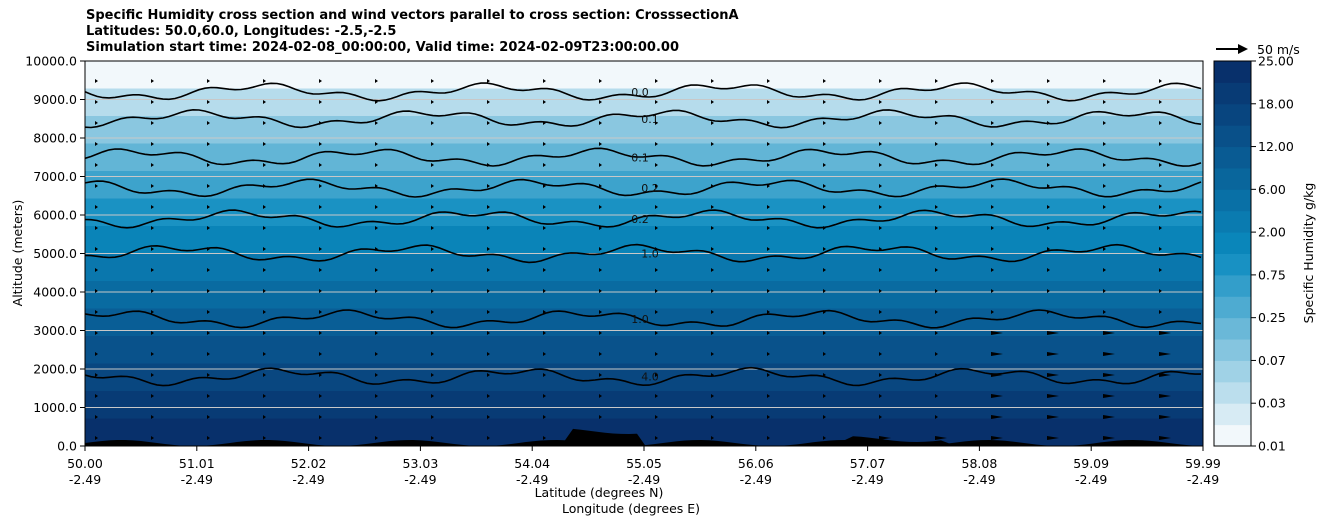  Describe the element at coordinates (650, 119) in the screenshot. I see `contour-label: 0.1` at that location.